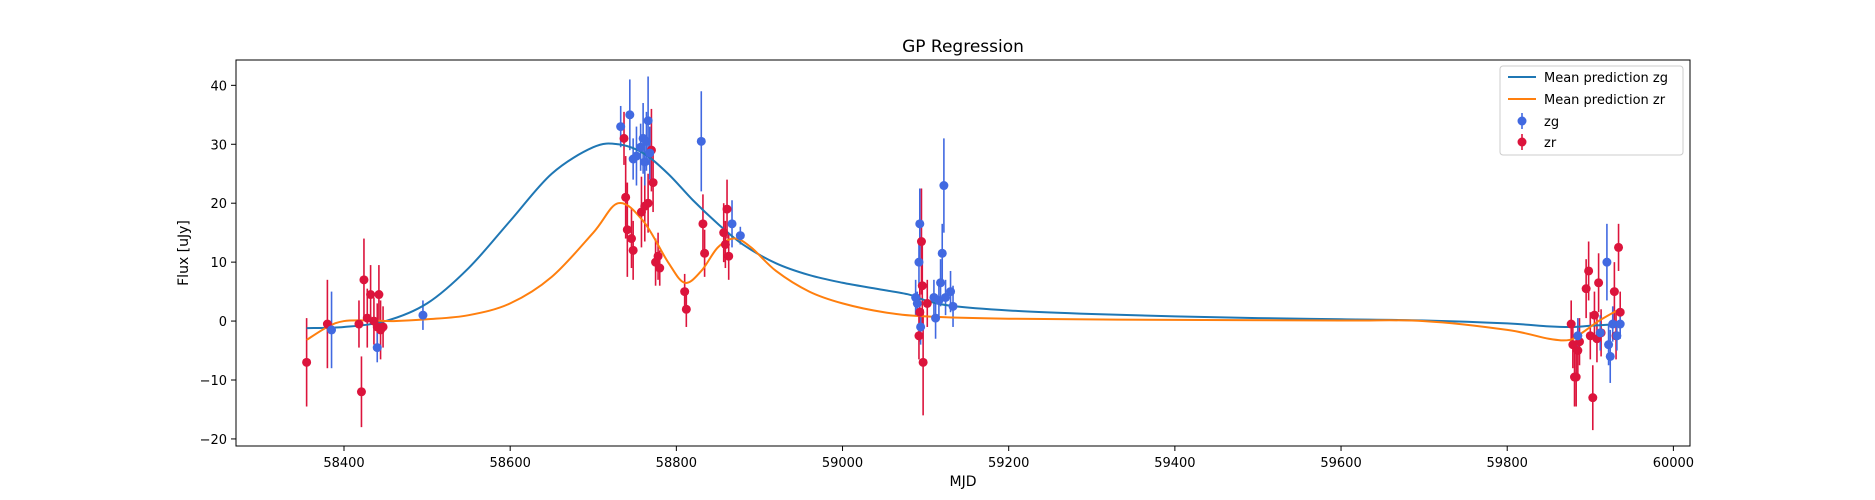 The height and width of the screenshot is (500, 1875). Describe the element at coordinates (963, 482) in the screenshot. I see `x-axis-label: MJD` at that location.